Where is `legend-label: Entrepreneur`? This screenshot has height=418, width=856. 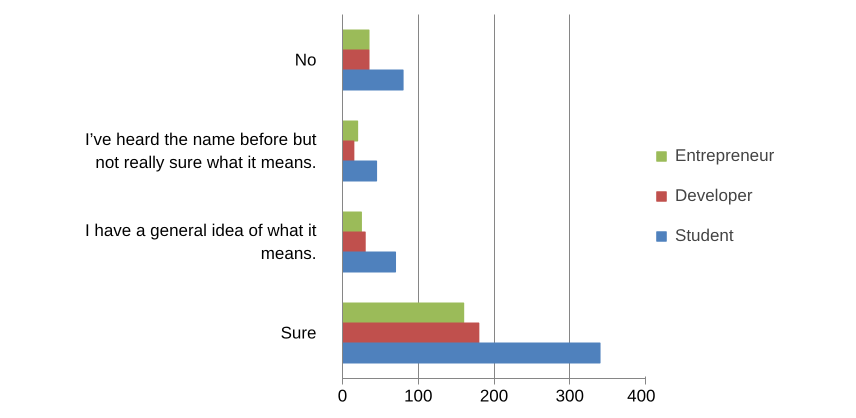
legend-label: Entrepreneur is located at coordinates (724, 156).